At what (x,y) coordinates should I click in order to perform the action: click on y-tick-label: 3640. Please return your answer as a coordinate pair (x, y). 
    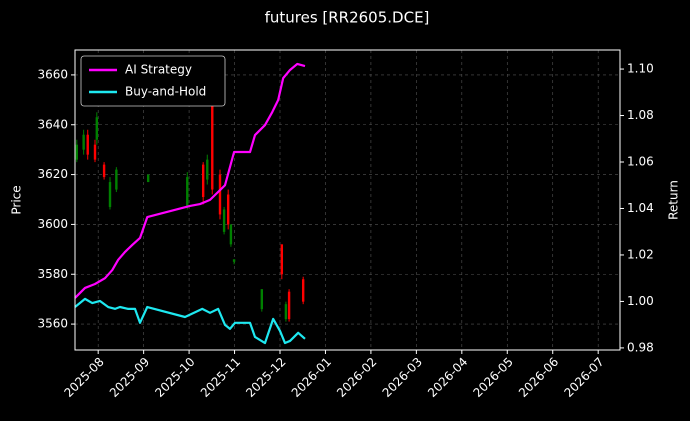
    Looking at the image, I should click on (52, 124).